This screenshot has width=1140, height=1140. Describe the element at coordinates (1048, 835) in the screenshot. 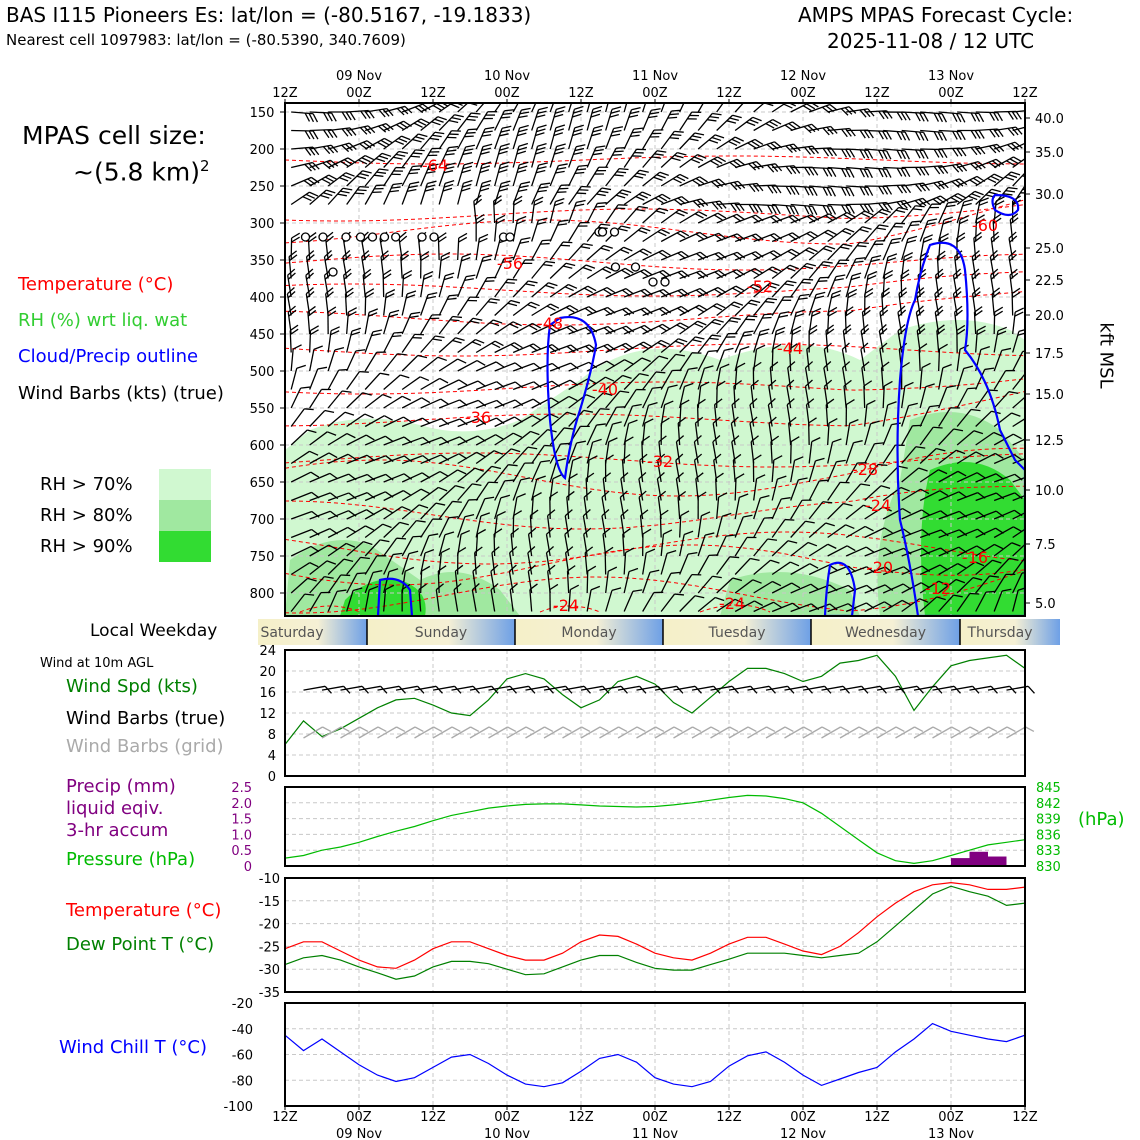

I see `pressure-ytick-label: 836` at that location.